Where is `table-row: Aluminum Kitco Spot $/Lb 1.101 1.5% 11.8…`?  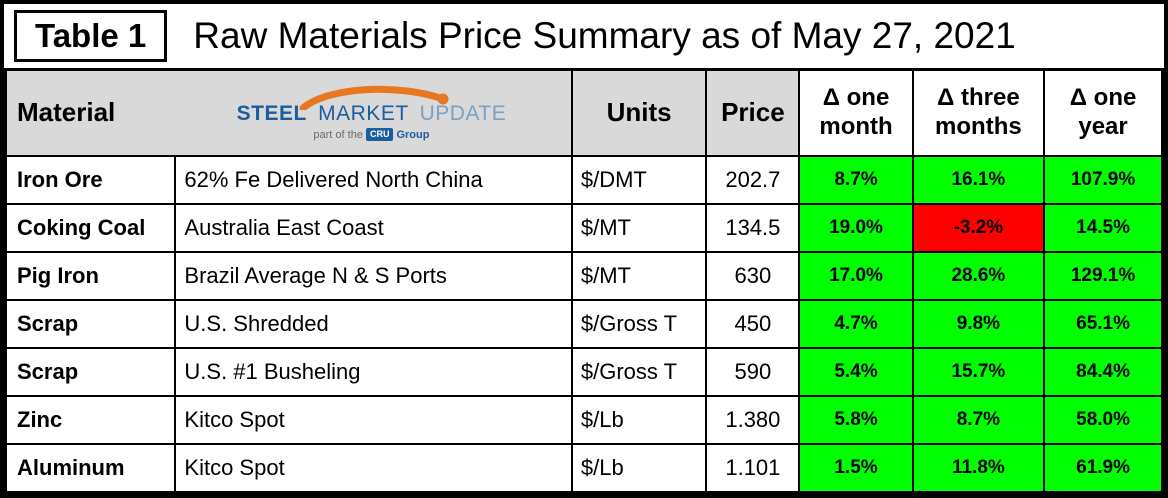
table-row: Aluminum Kitco Spot $/Lb 1.101 1.5% 11.8… is located at coordinates (584, 468).